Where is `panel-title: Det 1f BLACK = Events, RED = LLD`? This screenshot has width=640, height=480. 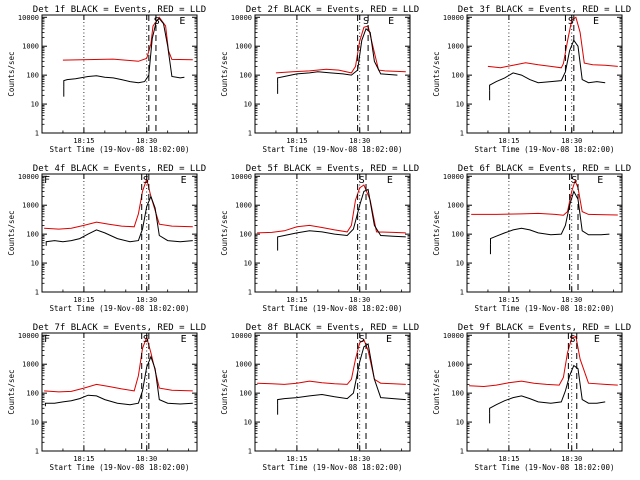
panel-title: Det 1f BLACK = Events, RED = LLD is located at coordinates (119, 10).